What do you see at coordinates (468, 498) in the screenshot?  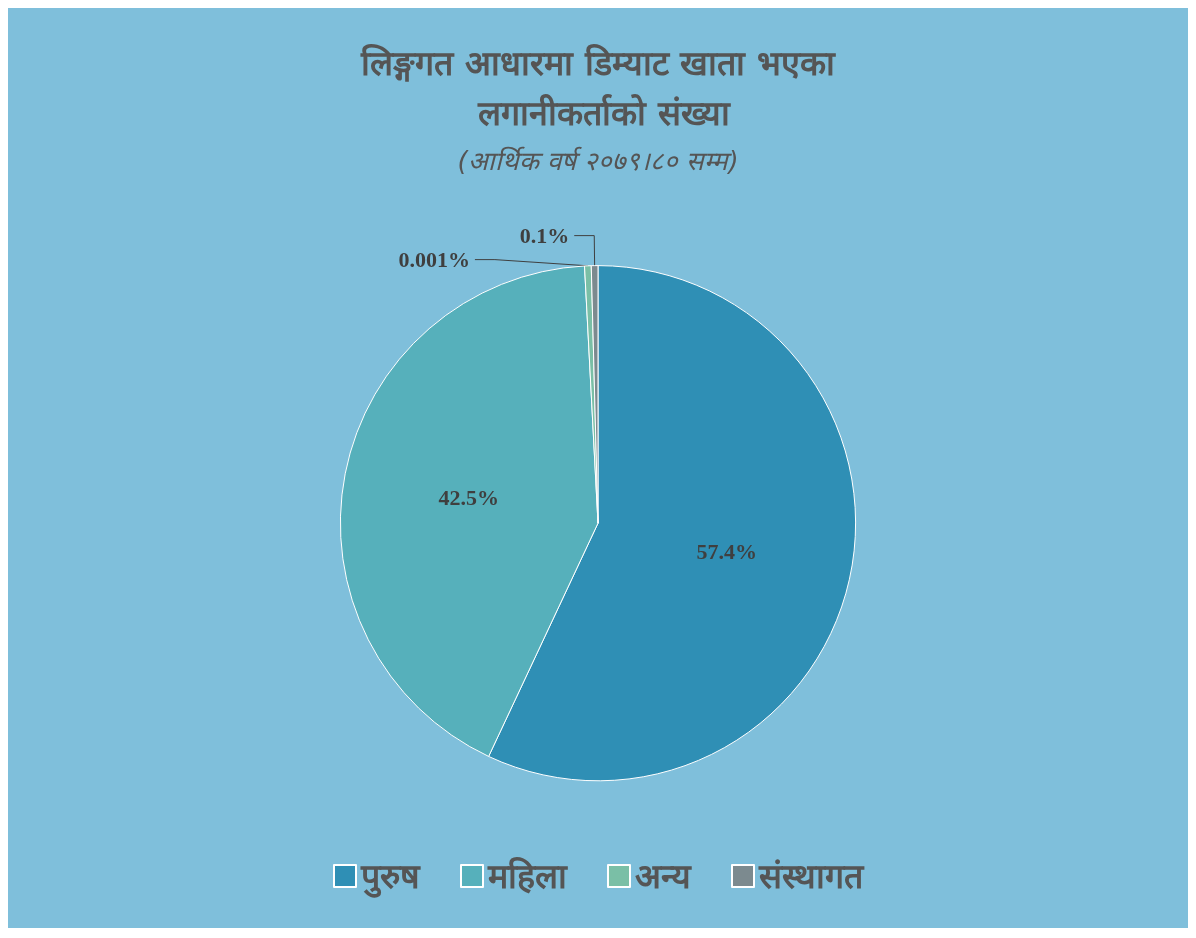 I see `data-label: 42.5%` at bounding box center [468, 498].